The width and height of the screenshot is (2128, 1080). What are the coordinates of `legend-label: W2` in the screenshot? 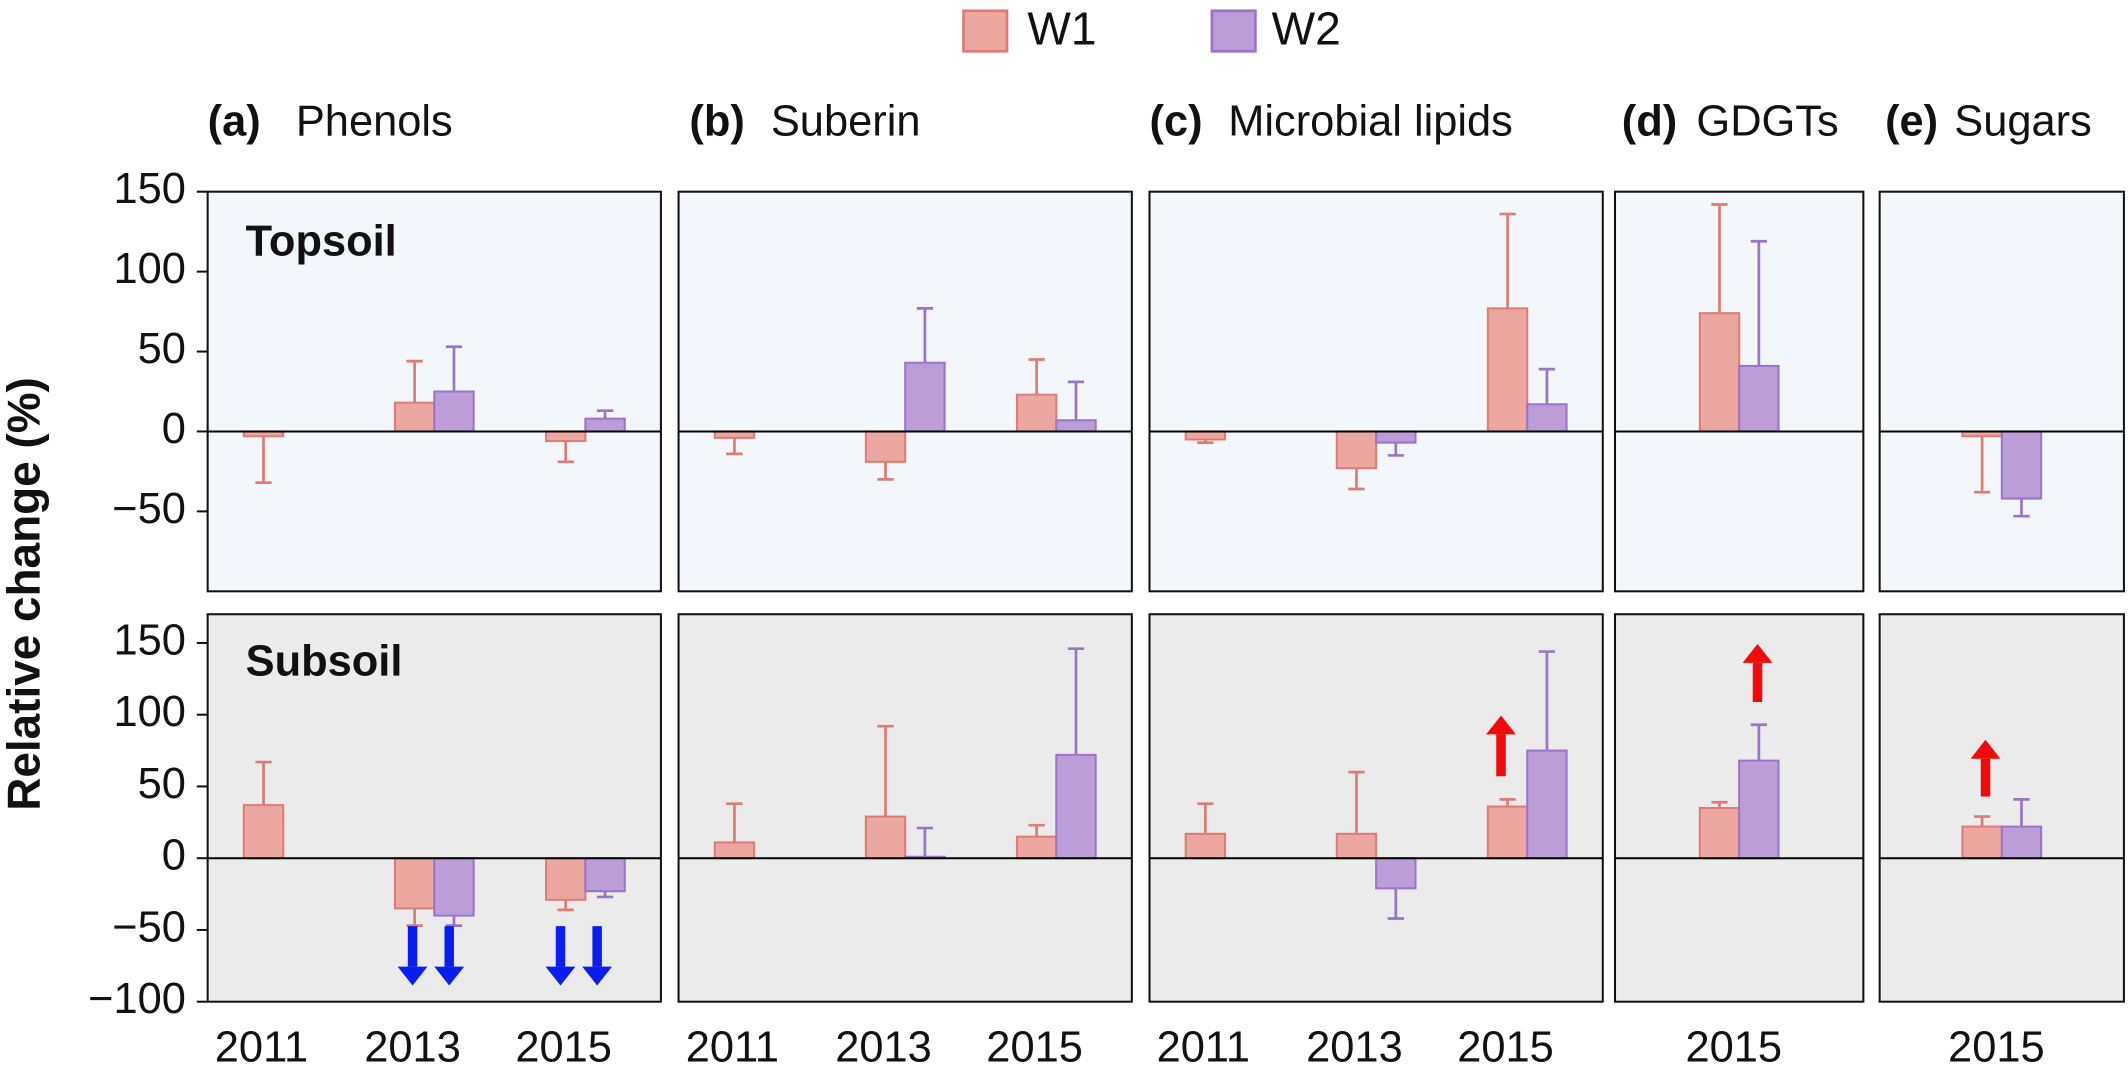 It's located at (1306, 29).